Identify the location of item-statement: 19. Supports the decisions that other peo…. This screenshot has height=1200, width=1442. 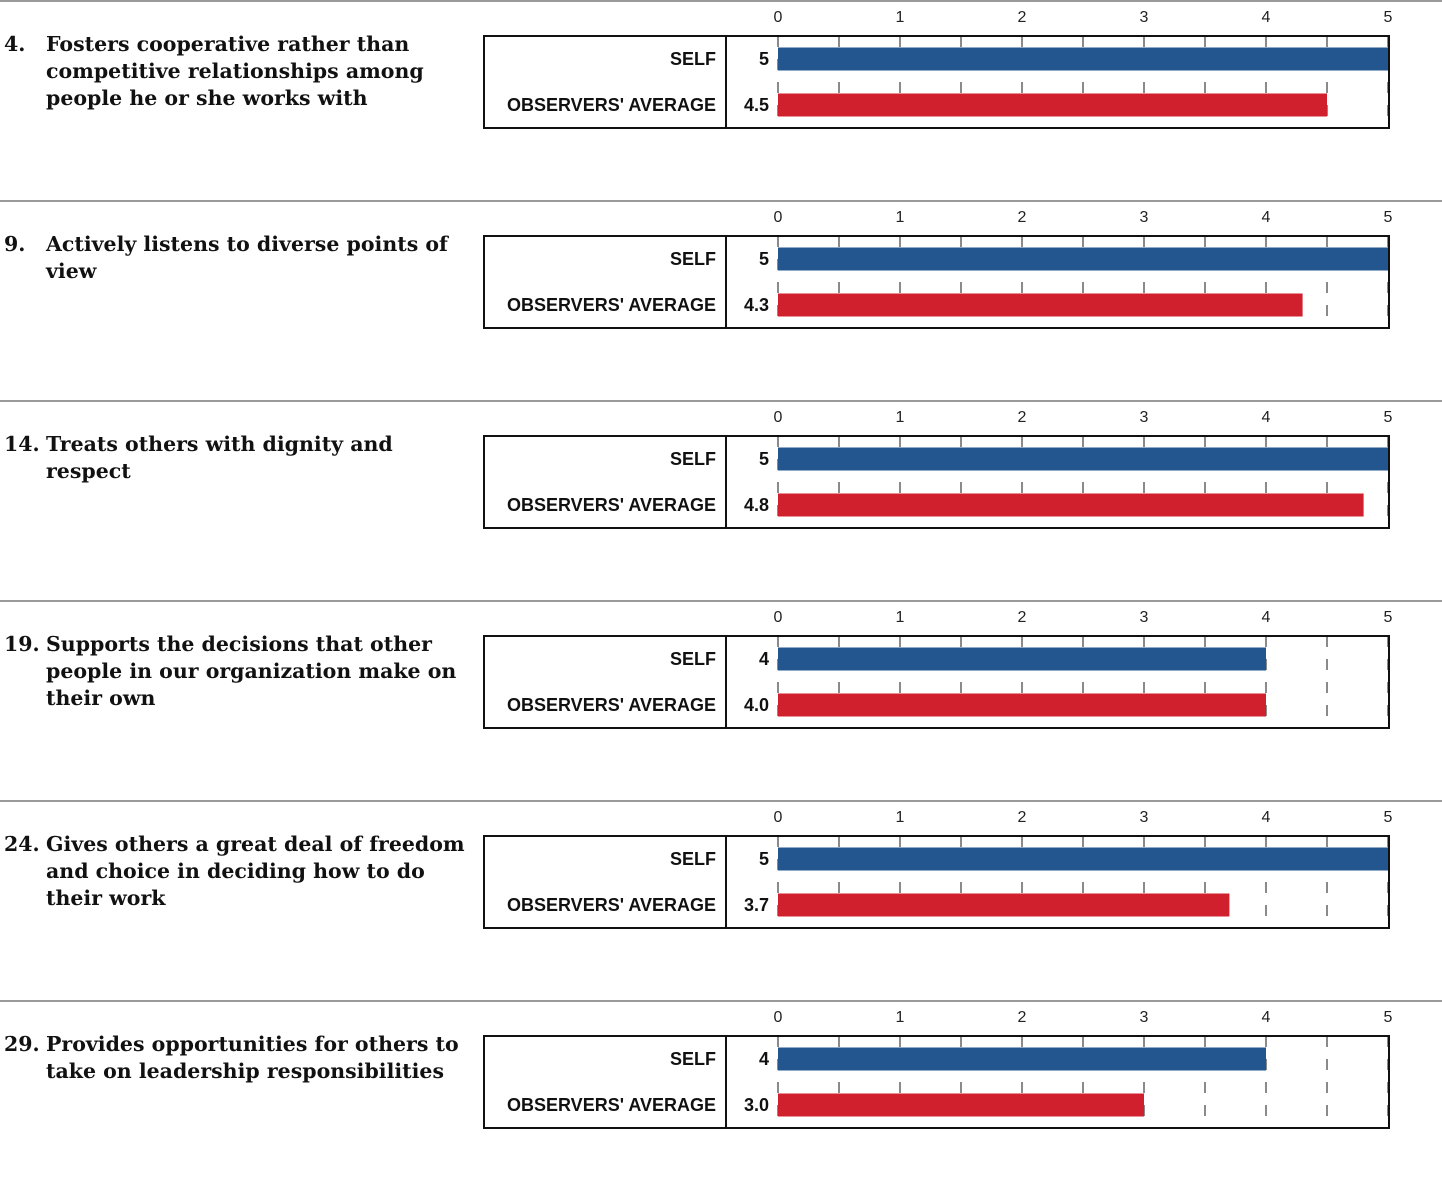
(239, 671).